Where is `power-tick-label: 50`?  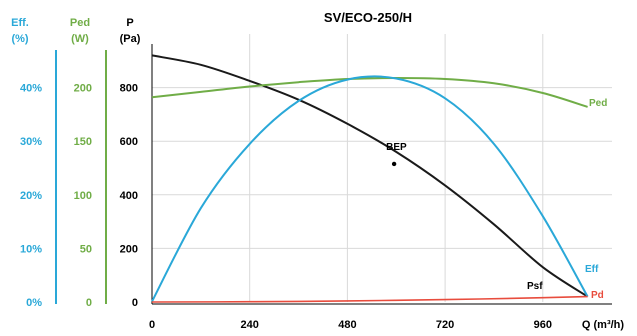
power-tick-label: 50 is located at coordinates (86, 249).